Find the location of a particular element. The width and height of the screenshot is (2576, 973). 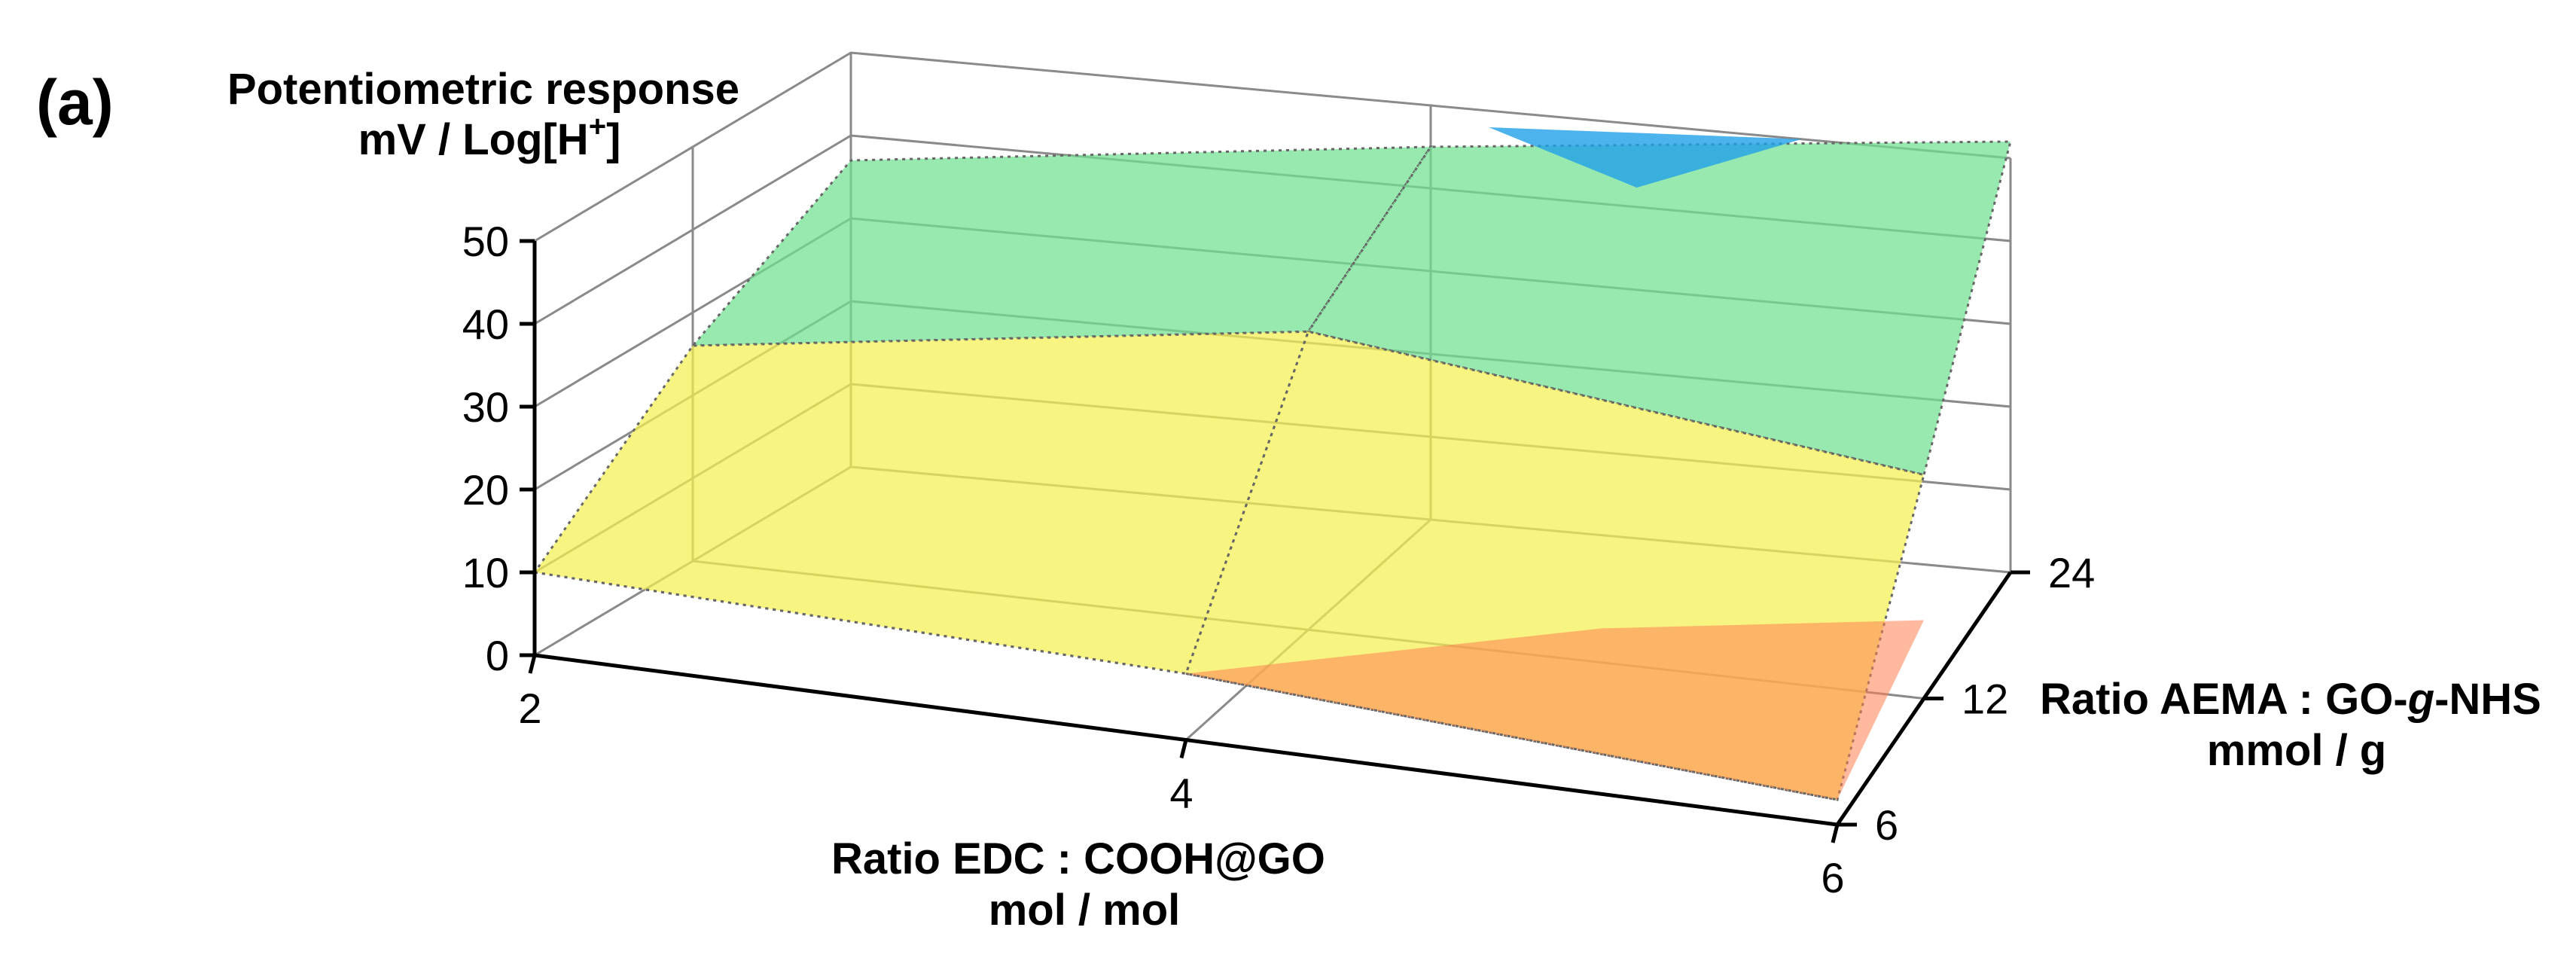

surface-high-region is located at coordinates (1645, 158).